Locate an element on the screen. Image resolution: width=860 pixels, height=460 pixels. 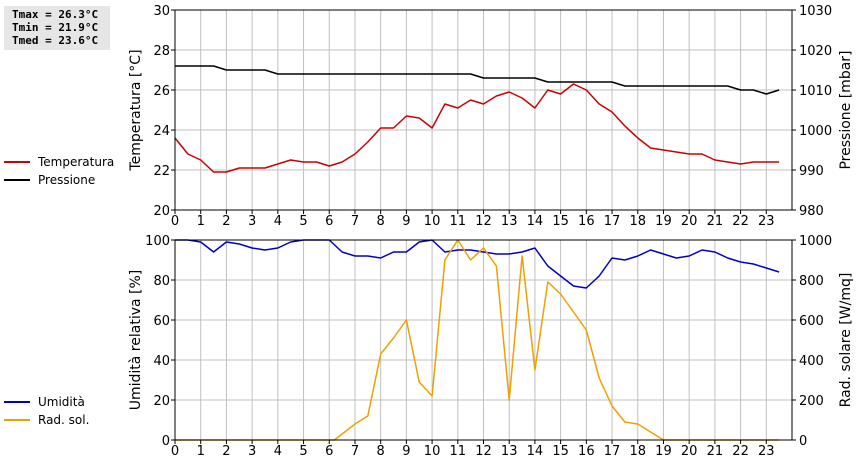
y-tick-label-right: 600 is located at coordinates (811, 321).